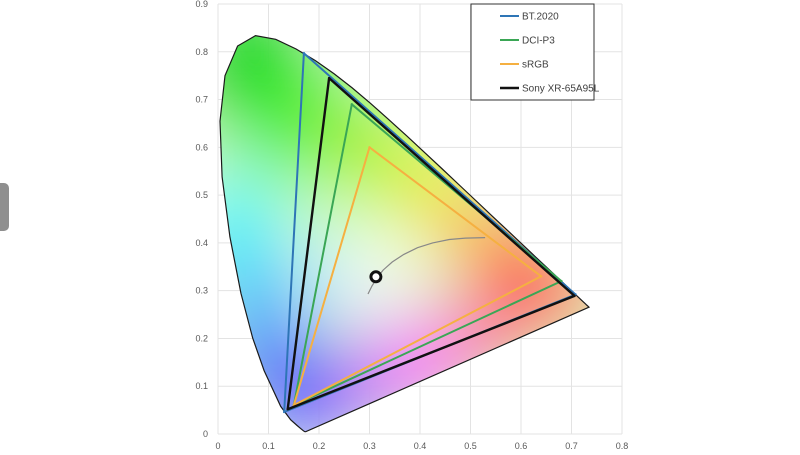 This screenshot has width=800, height=455. I want to click on legend-box, so click(532, 52).